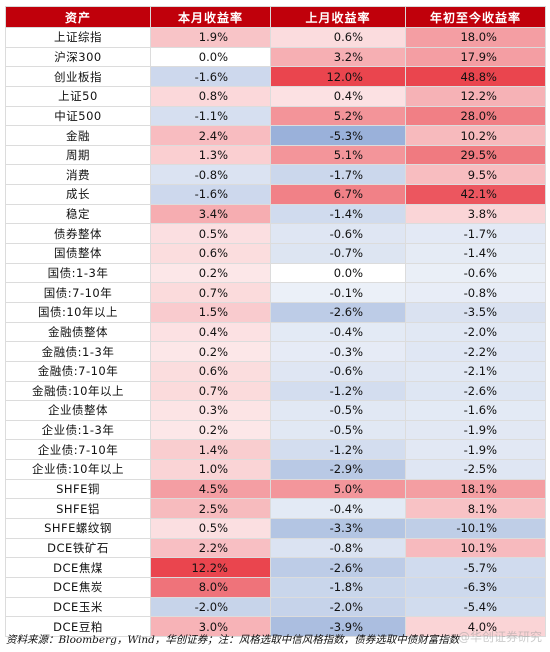 This screenshot has width=550, height=652. Describe the element at coordinates (338, 214) in the screenshot. I see `previous-month-cell: -1.4%` at that location.